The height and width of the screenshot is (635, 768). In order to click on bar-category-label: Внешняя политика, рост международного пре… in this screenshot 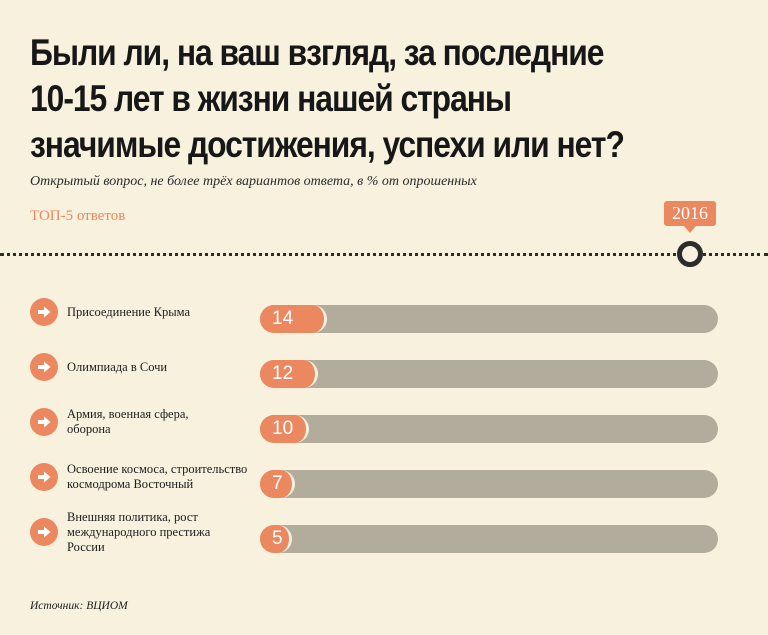, I will do `click(139, 531)`.